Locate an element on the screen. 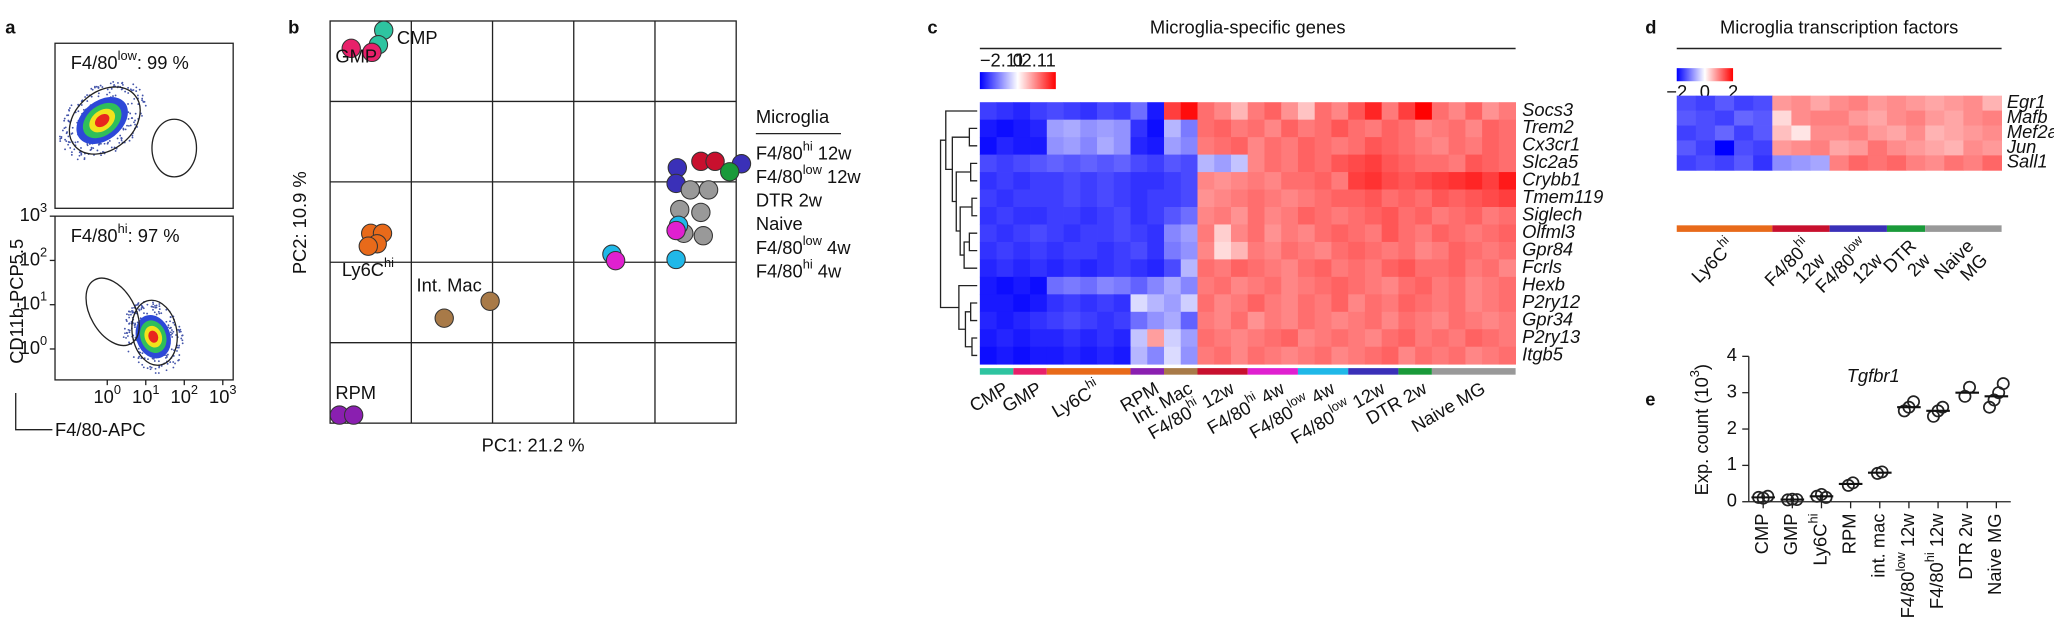 The image size is (2054, 638). group-label: Ly6Chi is located at coordinates (1711, 259).